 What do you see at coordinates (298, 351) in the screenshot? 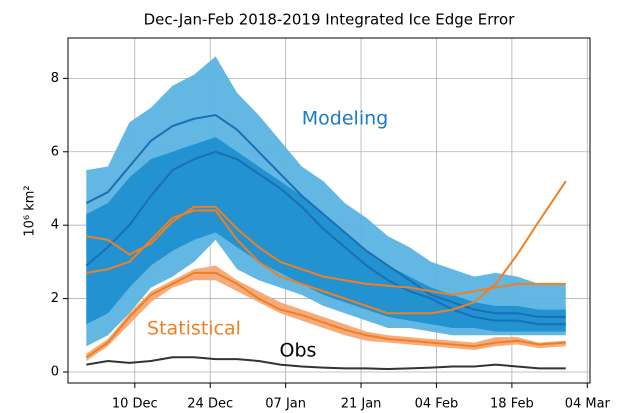
I see `annotation: Obs` at bounding box center [298, 351].